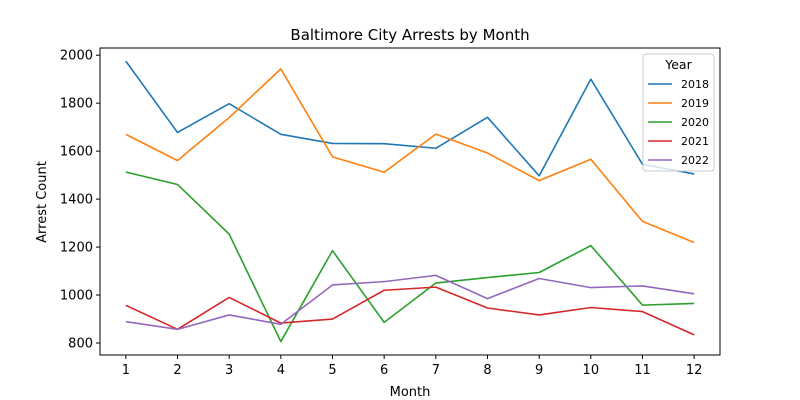 The height and width of the screenshot is (400, 800). What do you see at coordinates (410, 311) in the screenshot?
I see `series-line-2021` at bounding box center [410, 311].